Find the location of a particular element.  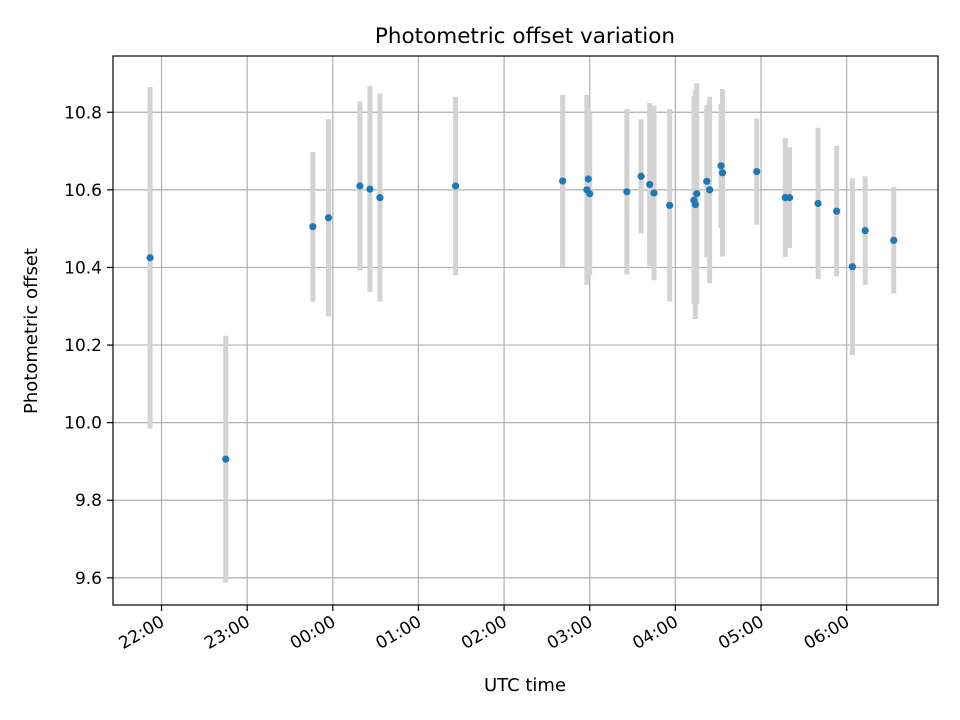

y-tick-label: 10.4 is located at coordinates (83, 268).